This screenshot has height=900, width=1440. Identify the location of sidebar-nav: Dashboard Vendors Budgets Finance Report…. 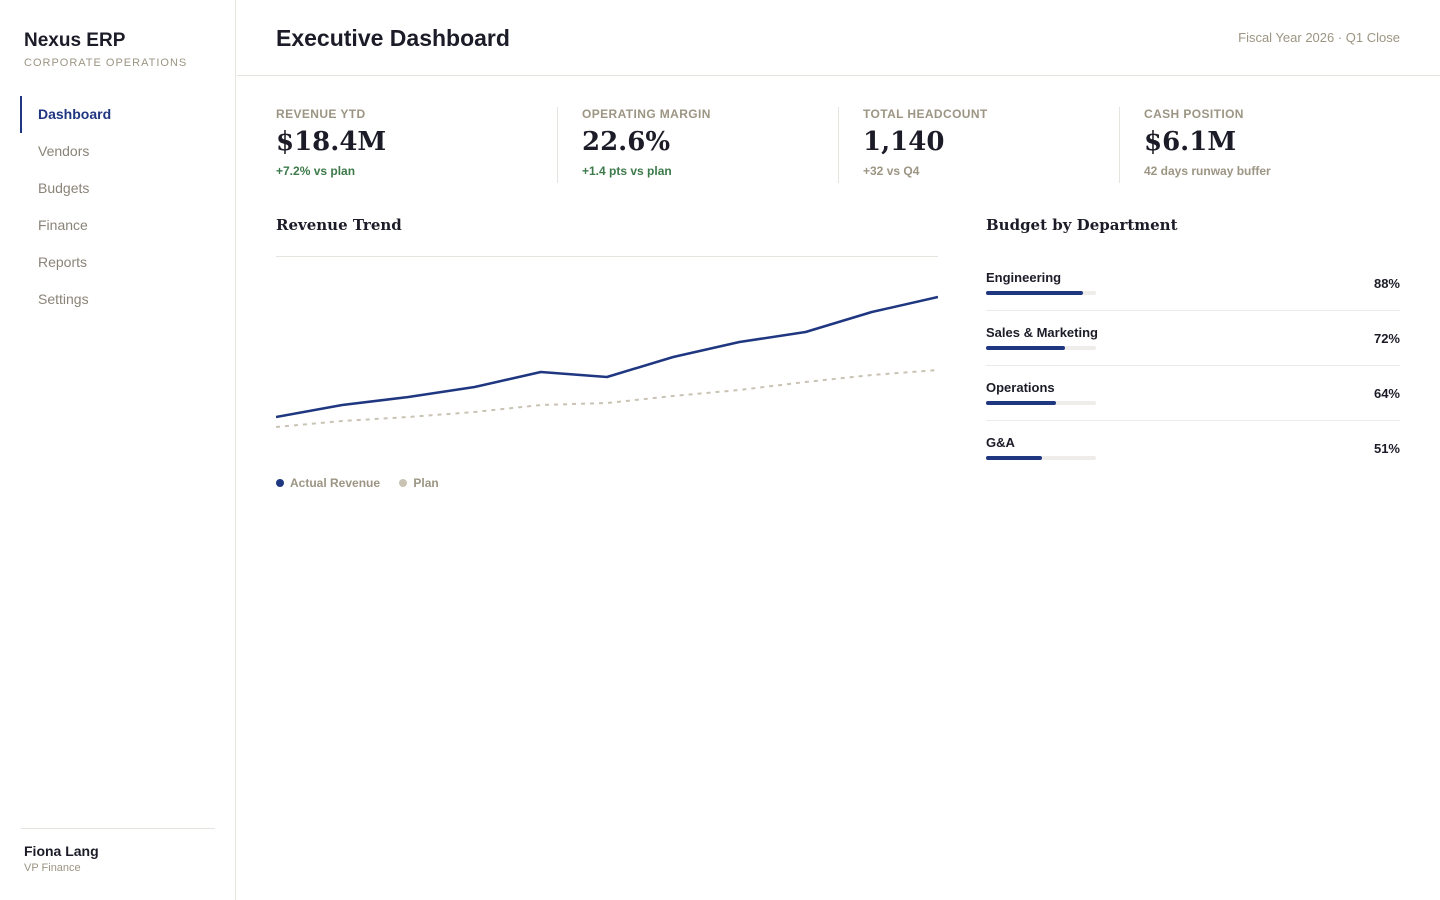
(118, 207).